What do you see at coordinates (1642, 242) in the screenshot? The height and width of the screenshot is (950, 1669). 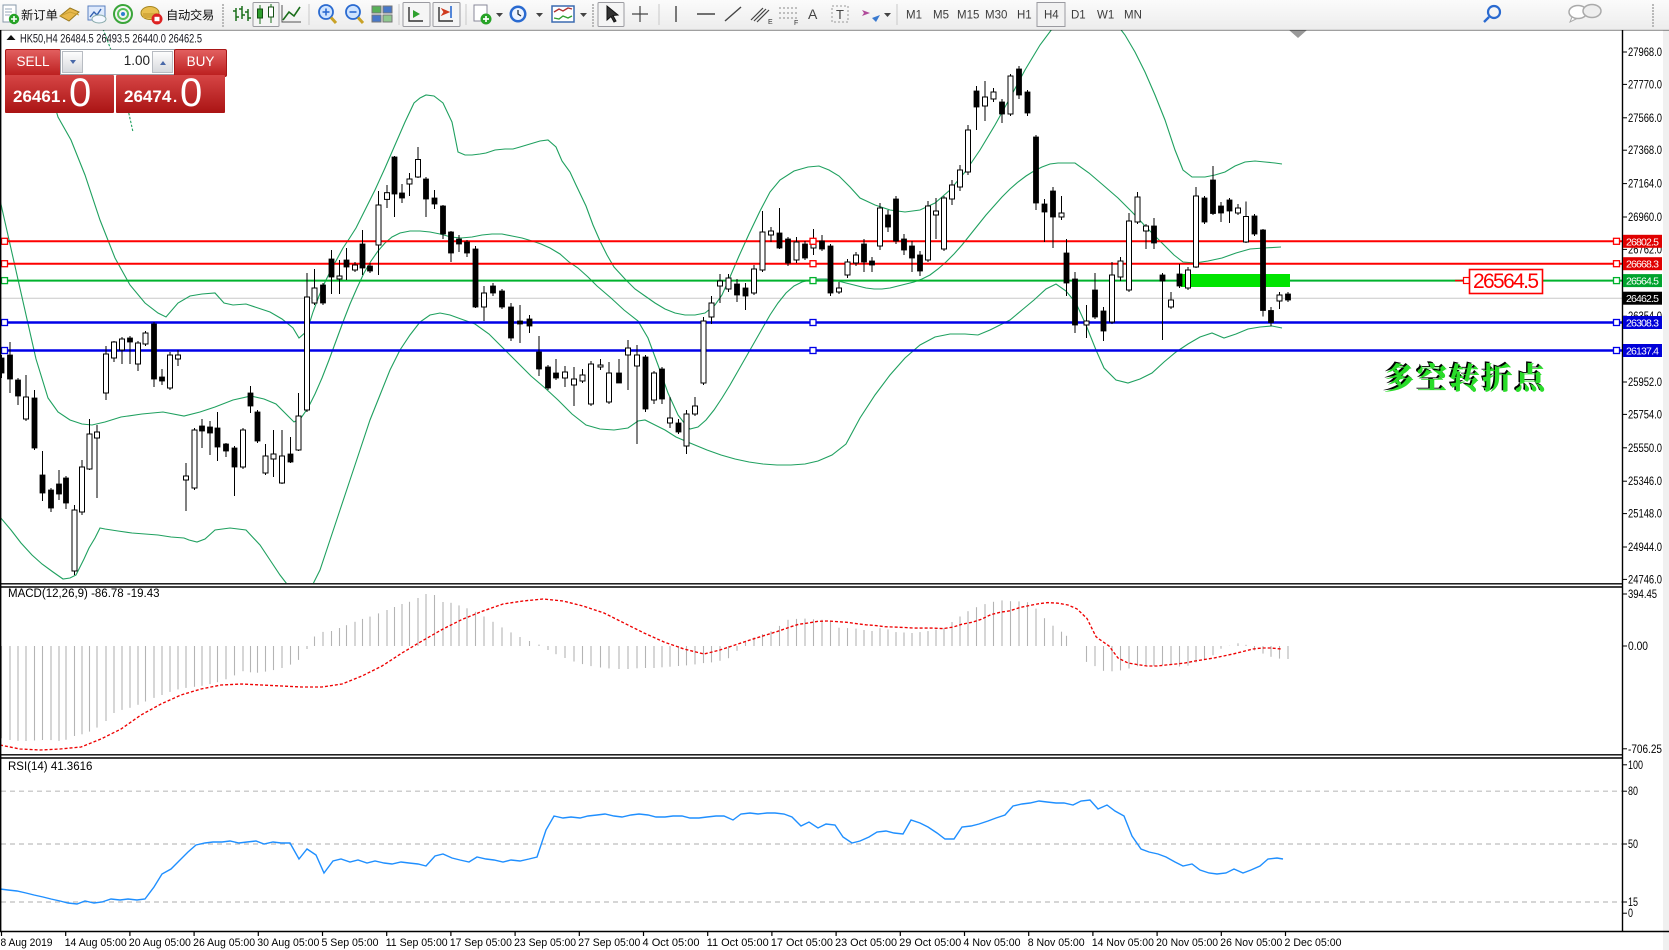 I see `svg-text: 26802.5` at bounding box center [1642, 242].